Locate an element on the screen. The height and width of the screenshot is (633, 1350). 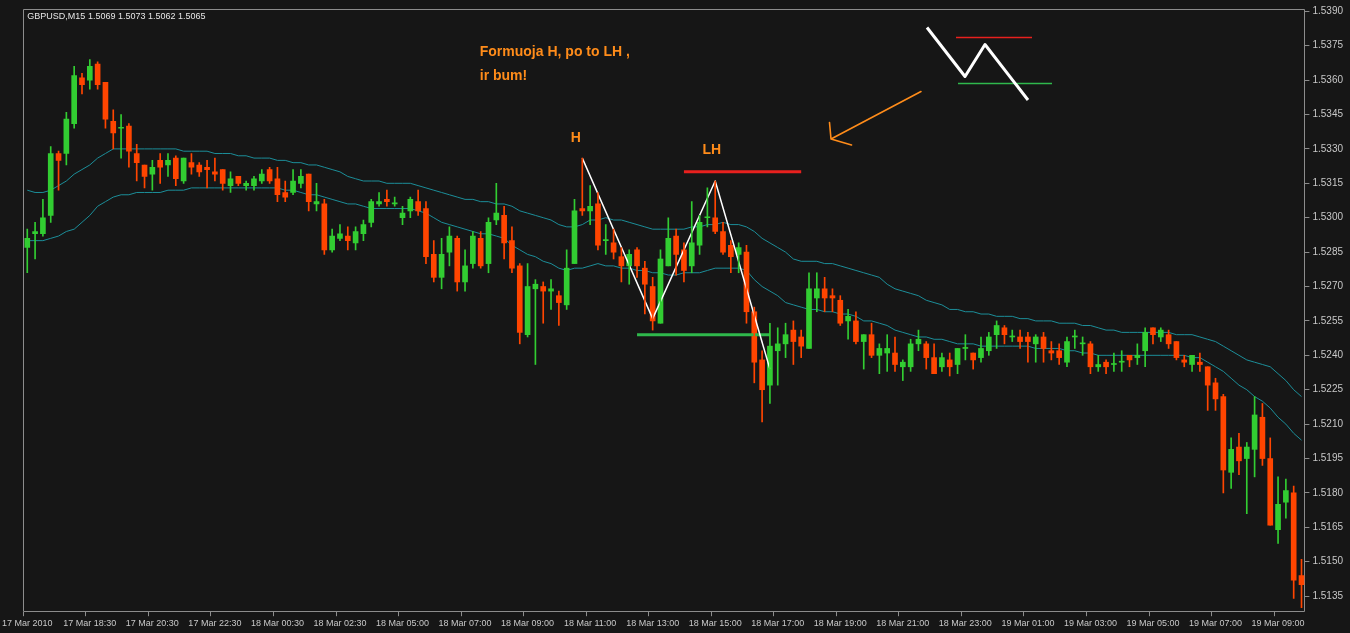
x-tick-label: 18 Mar 19:00 is located at coordinates (840, 623).